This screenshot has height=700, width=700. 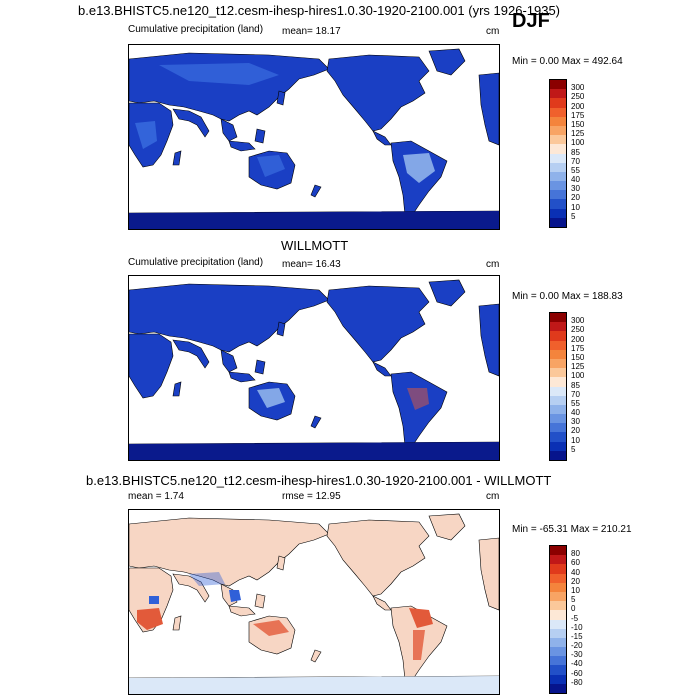 What do you see at coordinates (577, 682) in the screenshot?
I see `panel3-colorbar-tick-label: -80` at bounding box center [577, 682].